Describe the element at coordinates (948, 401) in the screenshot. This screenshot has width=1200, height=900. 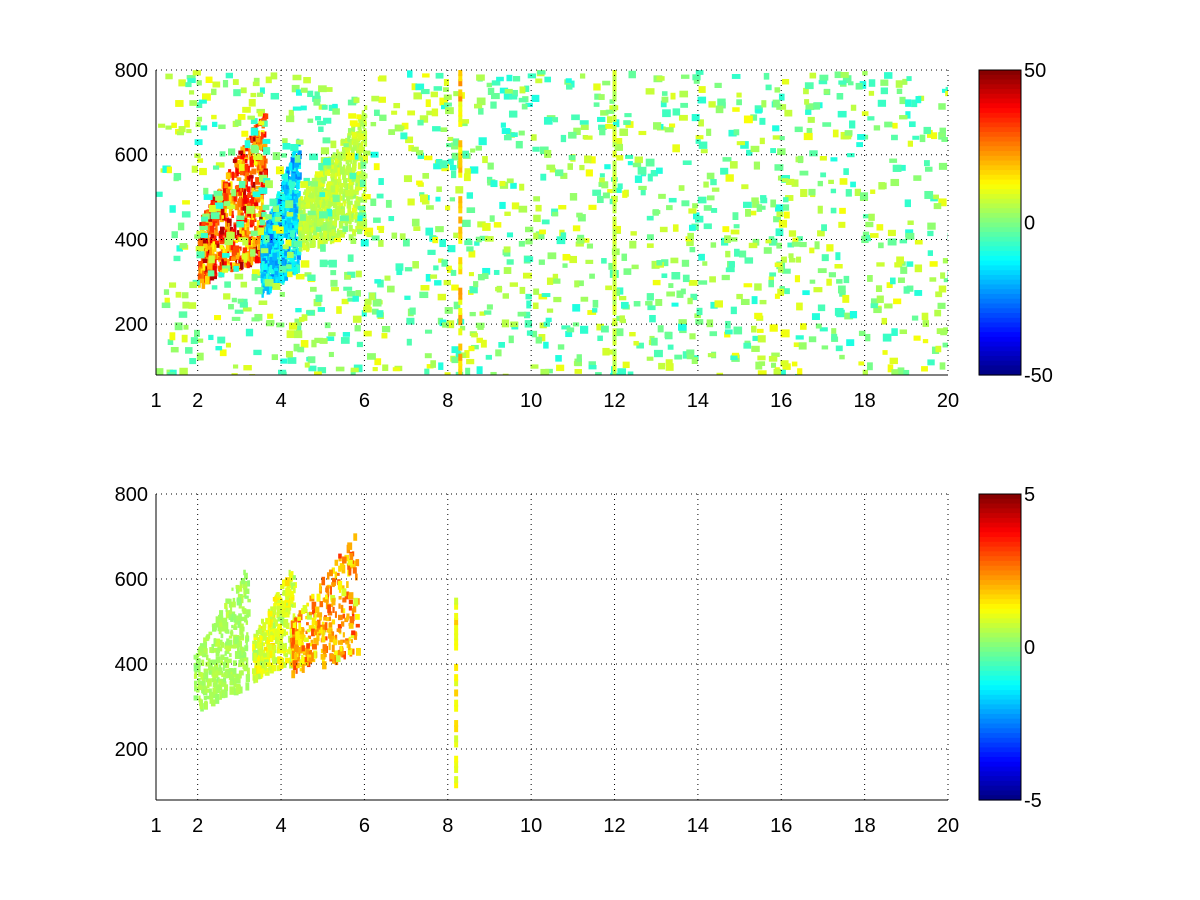
I see `x-tick-label: 20` at that location.